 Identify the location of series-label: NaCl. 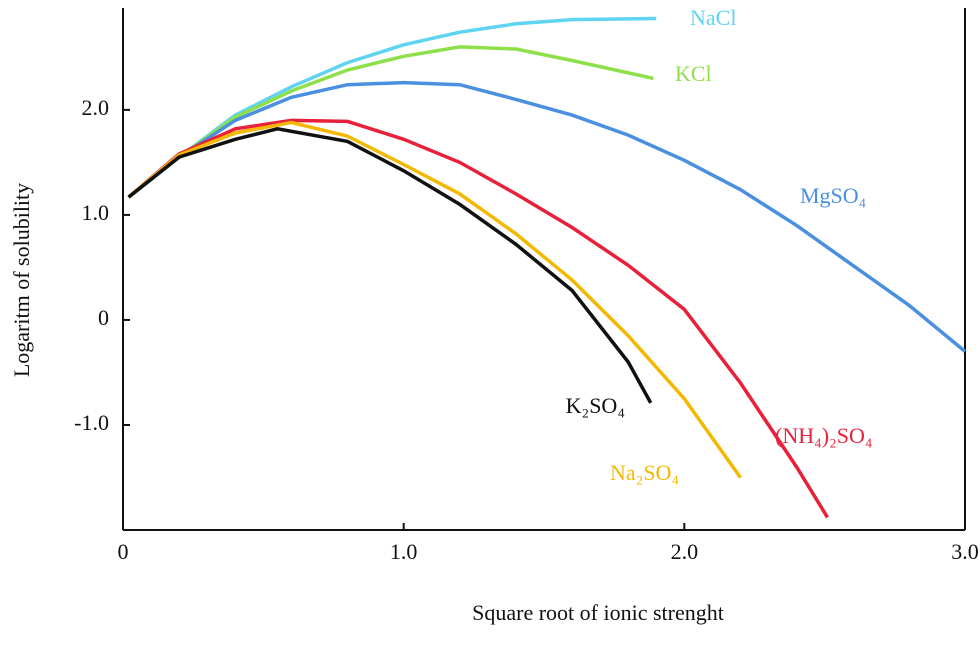
(713, 17).